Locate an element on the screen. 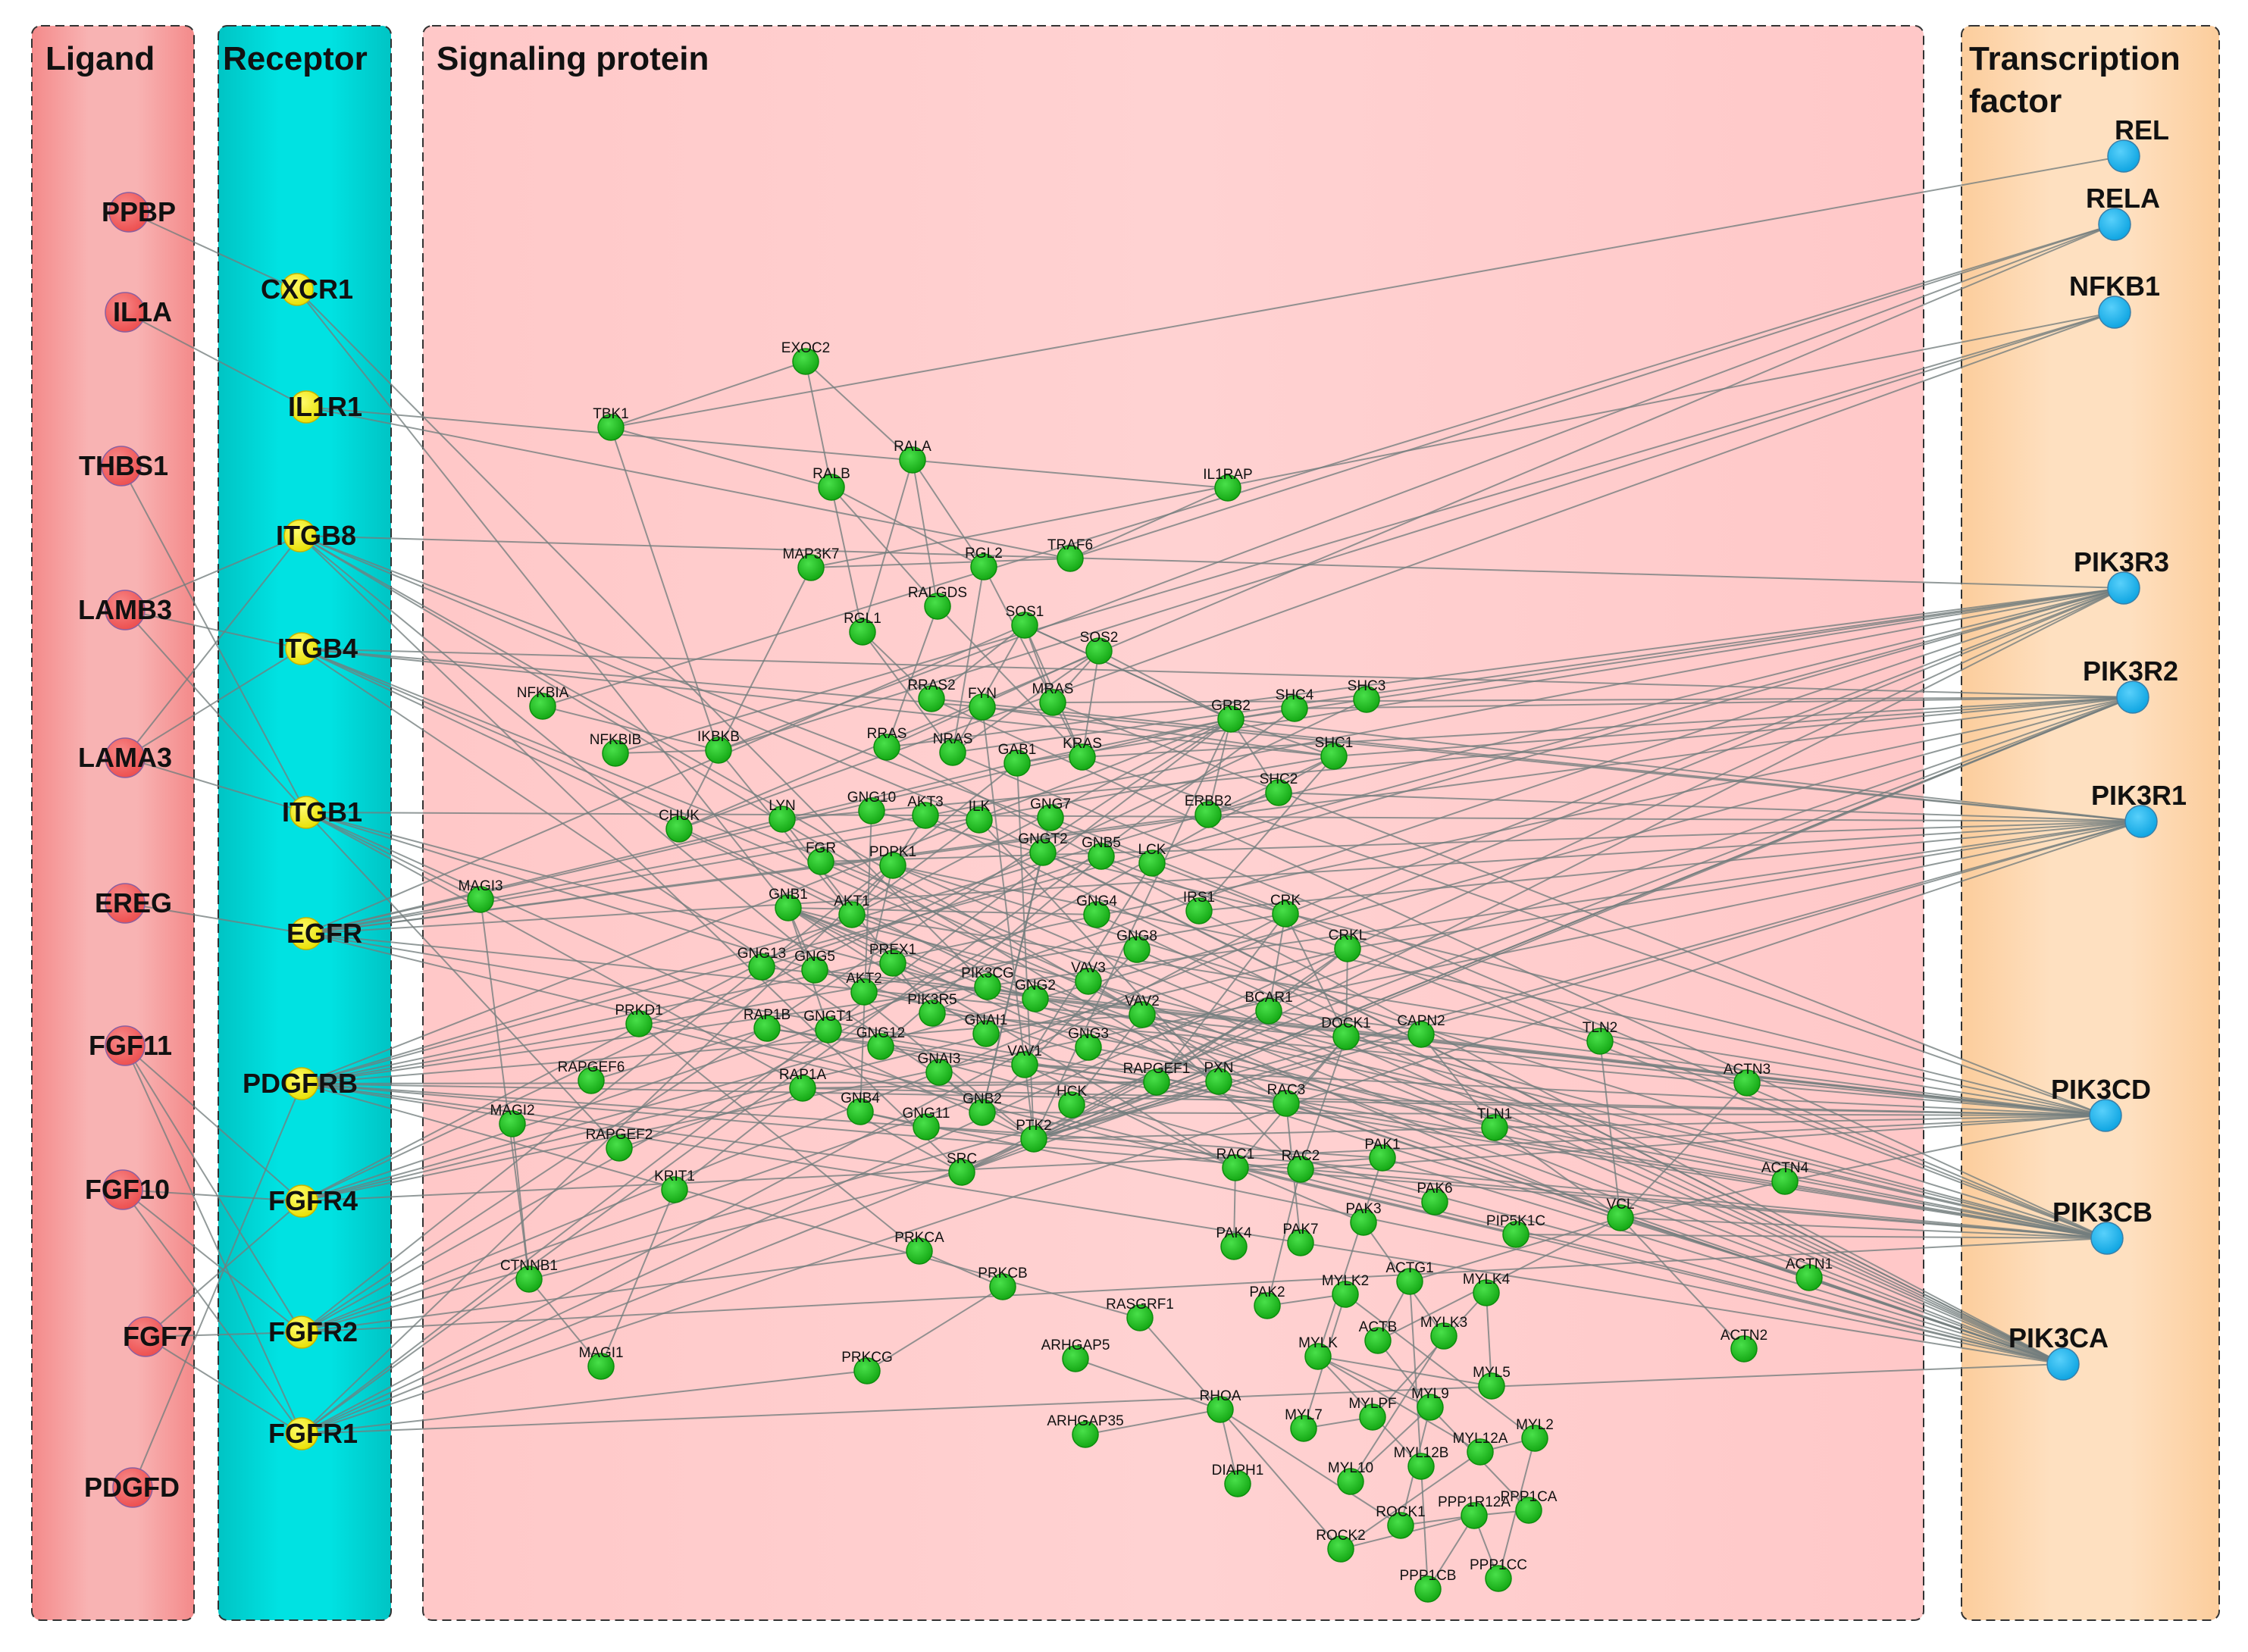 The image size is (2248, 1652). node-label-lamb3: LAMB3 is located at coordinates (125, 609).